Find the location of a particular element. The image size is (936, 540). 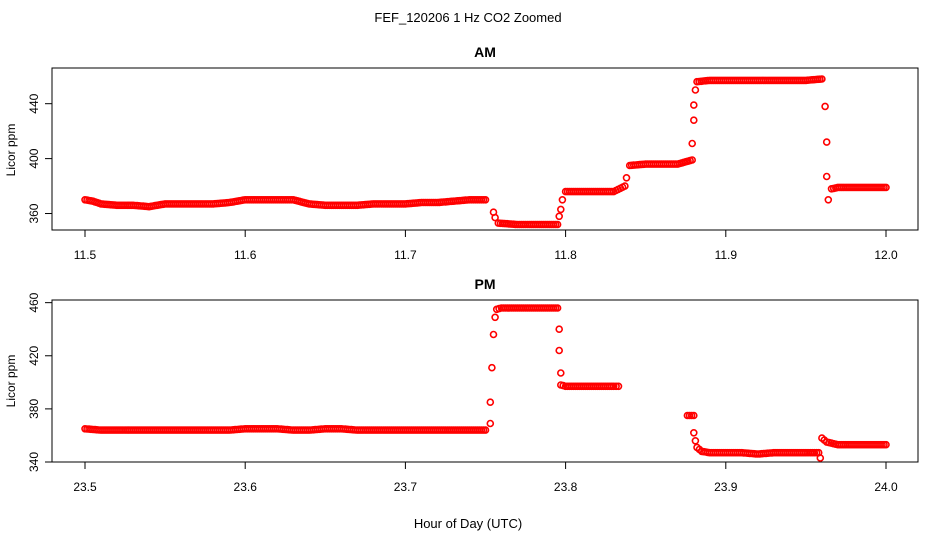

am-y-tick-label: 400 is located at coordinates (34, 158).